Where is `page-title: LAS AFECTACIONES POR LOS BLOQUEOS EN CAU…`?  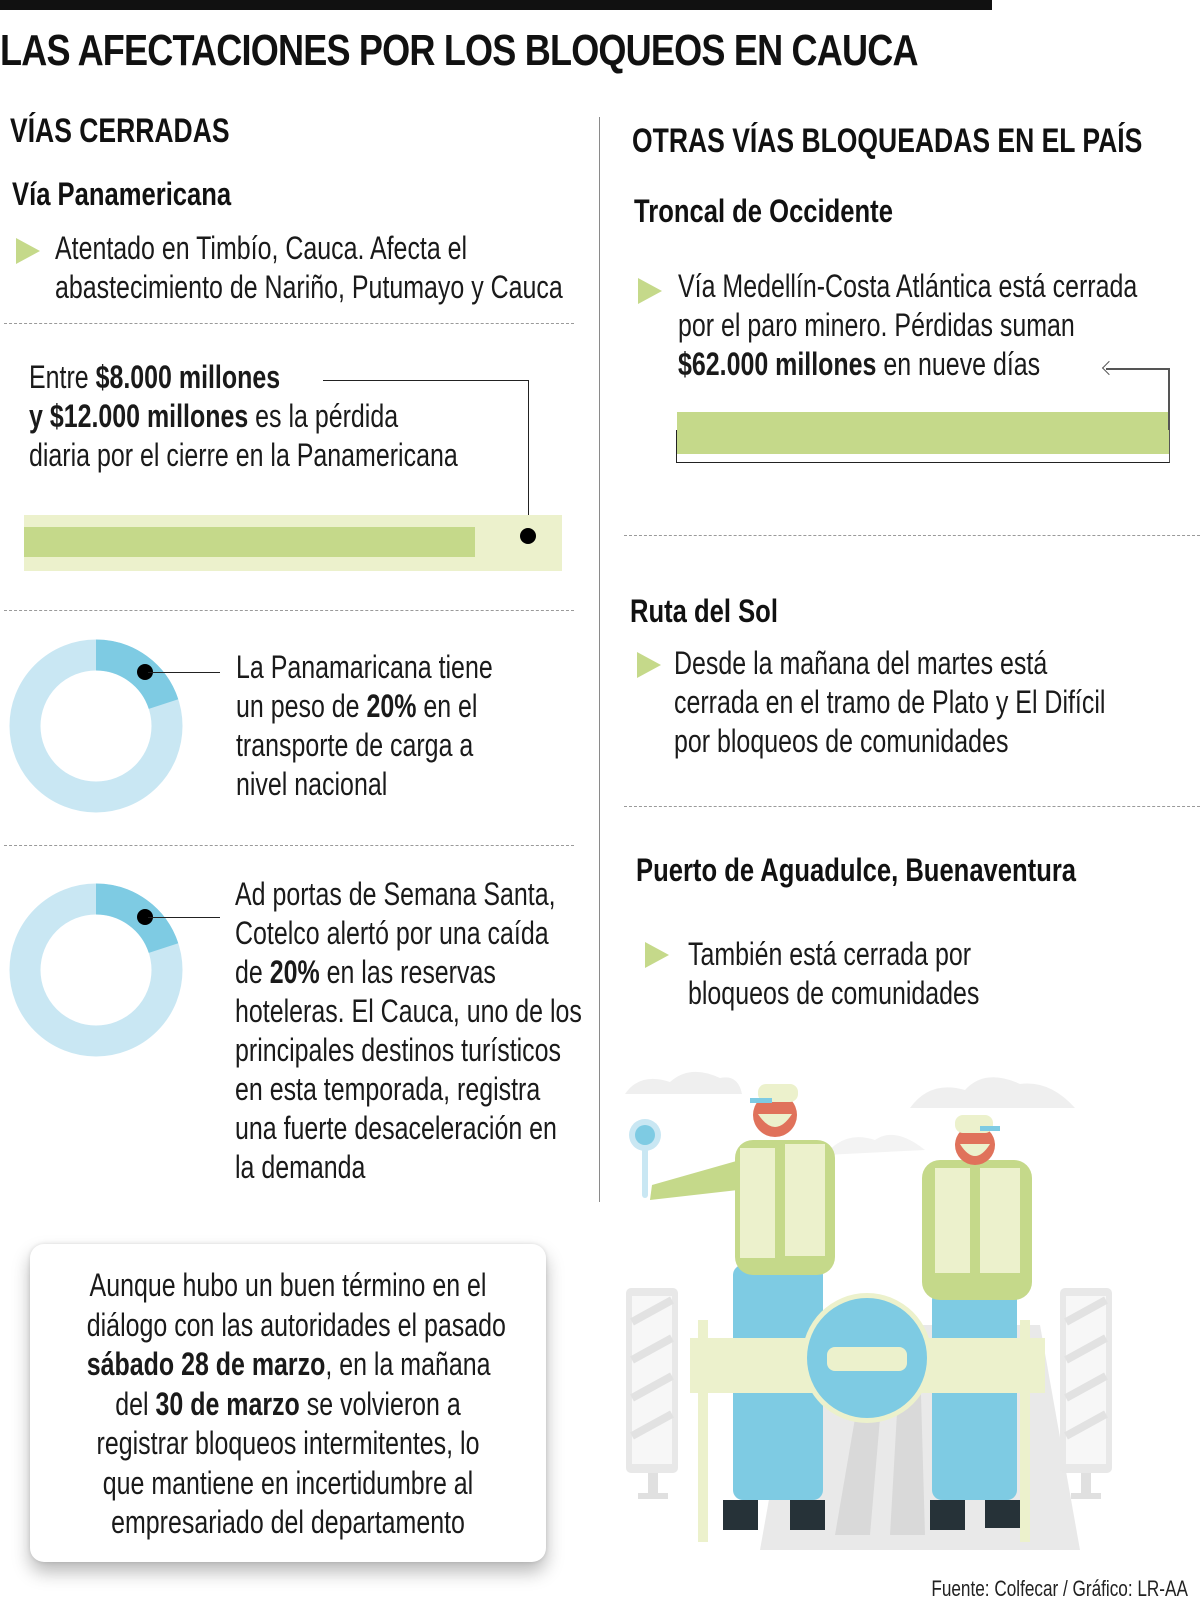 page-title: LAS AFECTACIONES POR LOS BLOQUEOS EN CAU… is located at coordinates (459, 50).